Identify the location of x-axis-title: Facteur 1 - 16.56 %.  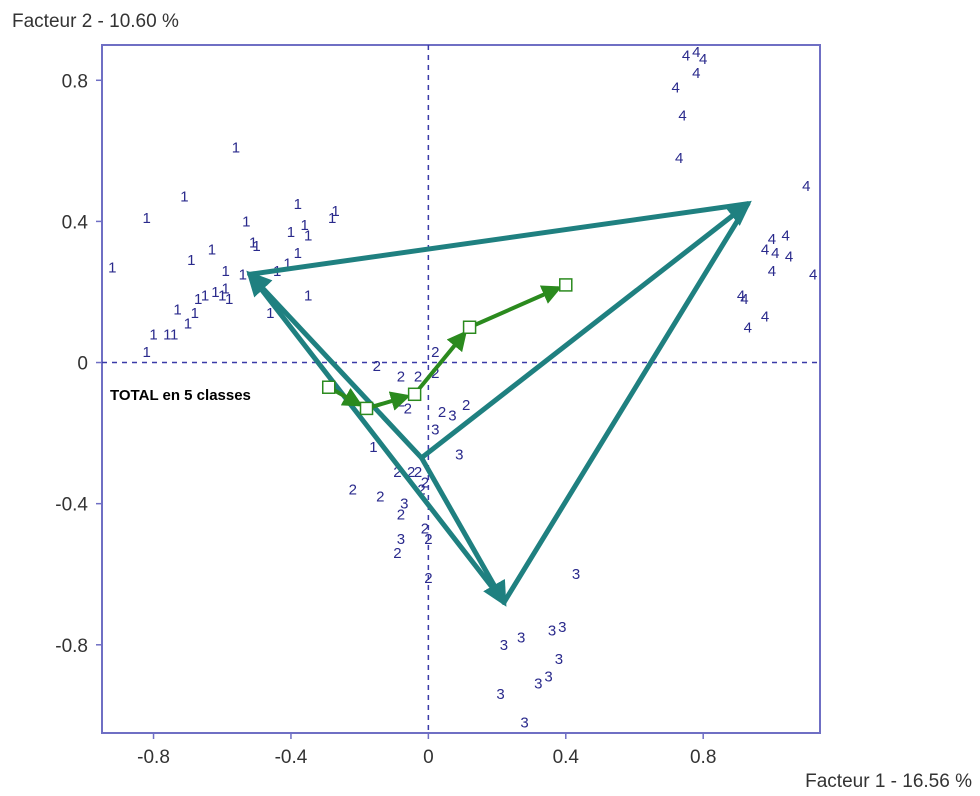
(888, 781).